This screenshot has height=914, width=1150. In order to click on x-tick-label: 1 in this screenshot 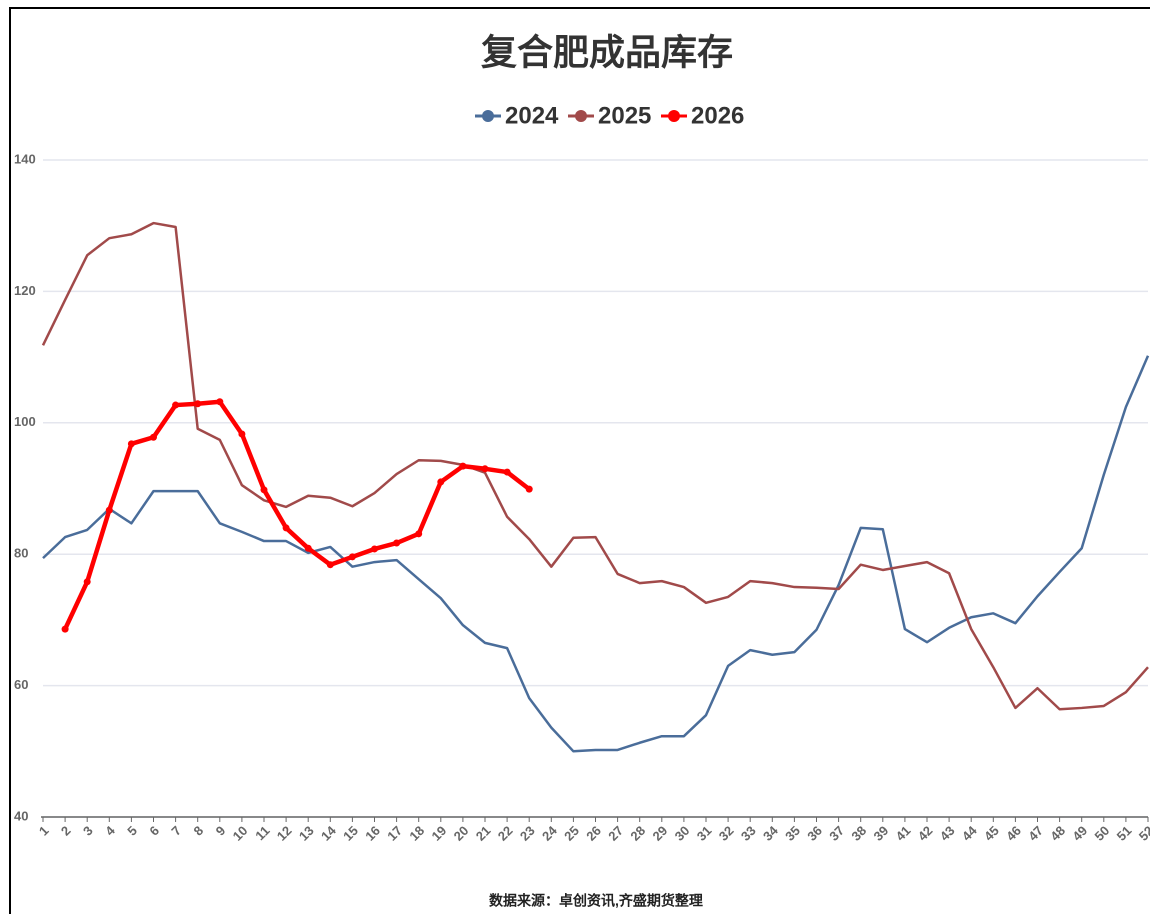, I will do `click(44, 831)`.